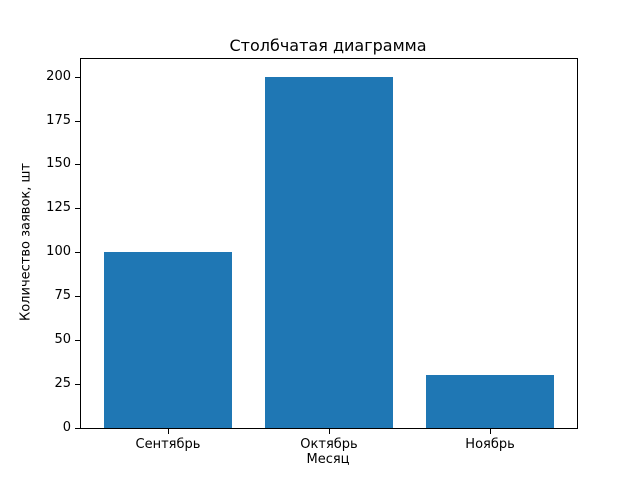 This screenshot has height=480, width=640. Describe the element at coordinates (58, 208) in the screenshot. I see `y-tick-label: 125` at that location.